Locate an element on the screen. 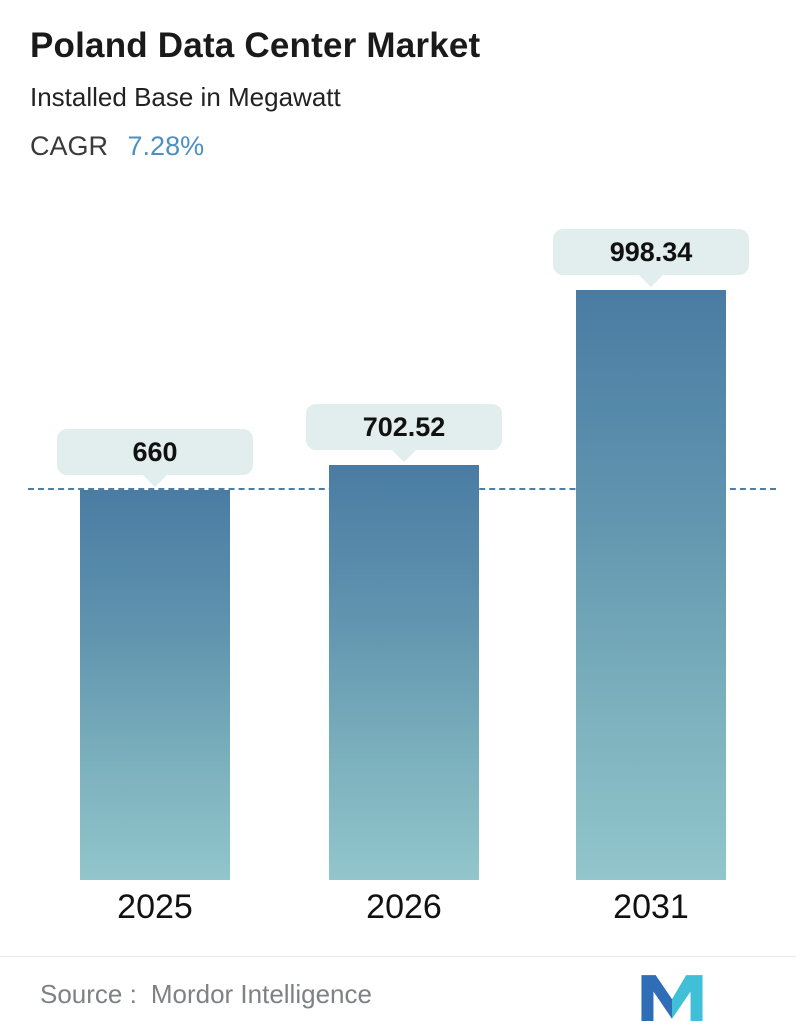  cagr-value: 7.28% is located at coordinates (166, 146).